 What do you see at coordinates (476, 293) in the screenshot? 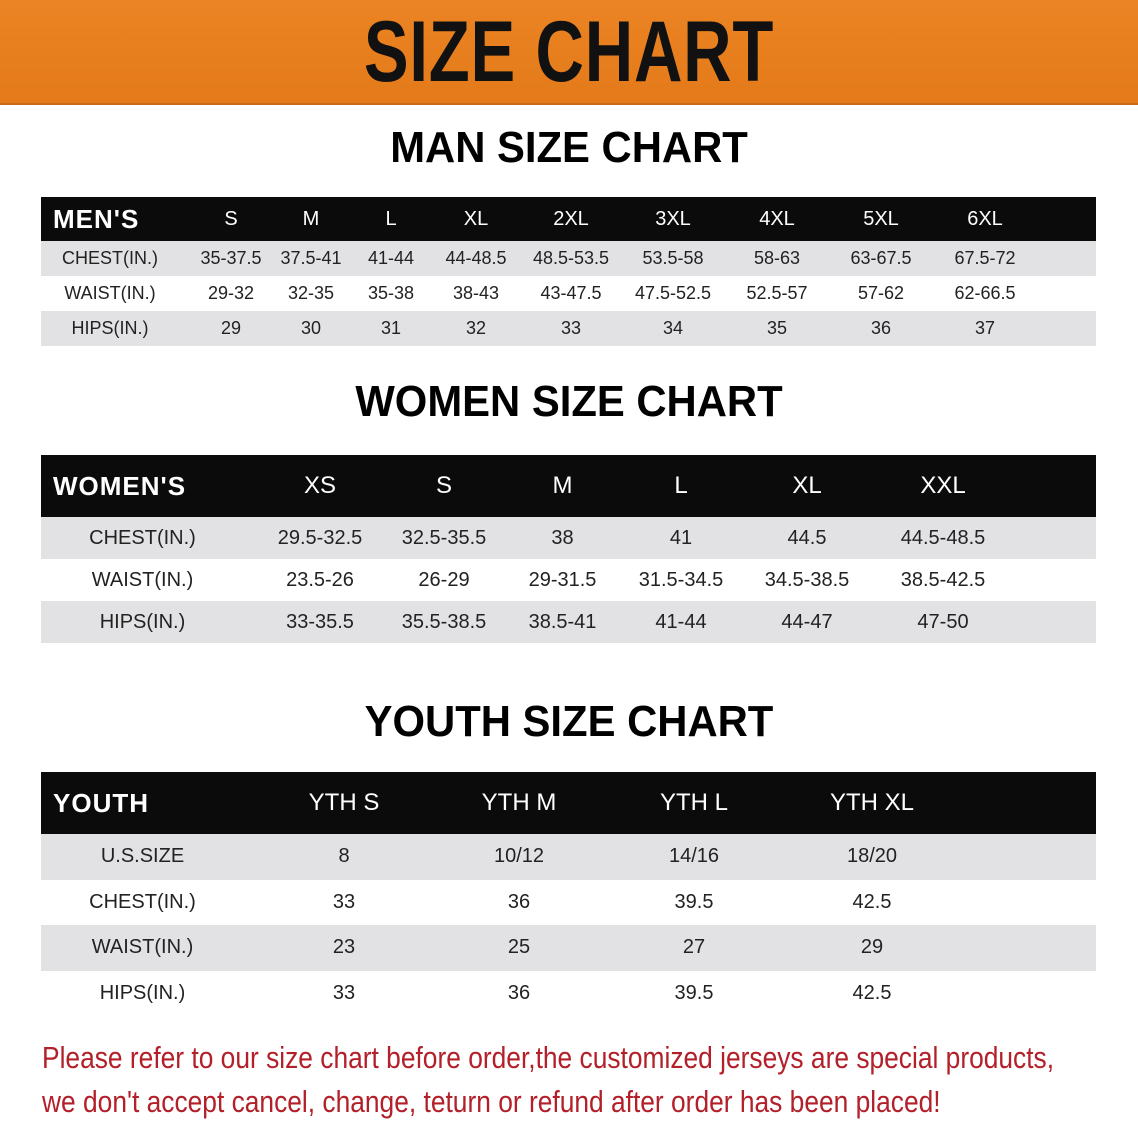
I see `measurement-cell: 38-43` at bounding box center [476, 293].